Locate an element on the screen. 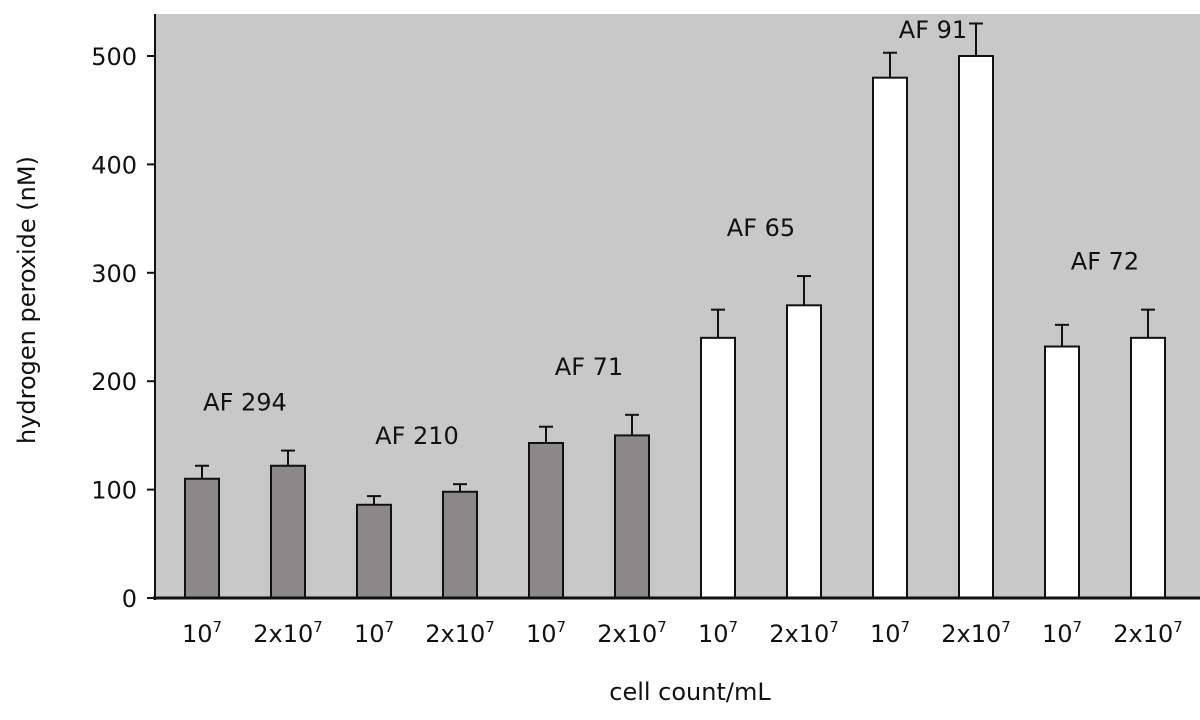  y-tick-label: 300 is located at coordinates (114, 274).